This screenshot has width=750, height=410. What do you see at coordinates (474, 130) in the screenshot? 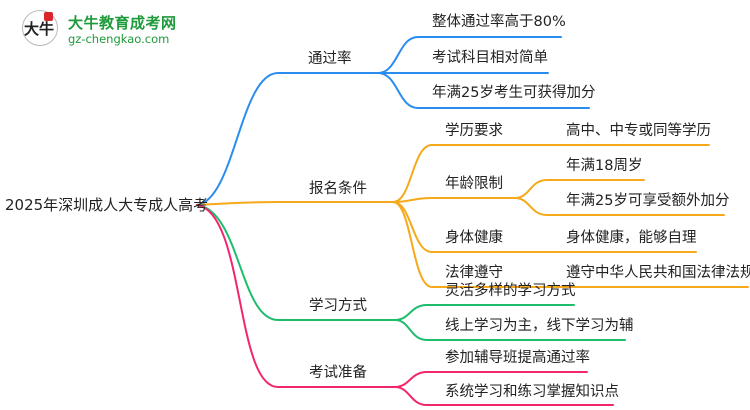
I see `node-education: 学历要求` at bounding box center [474, 130].